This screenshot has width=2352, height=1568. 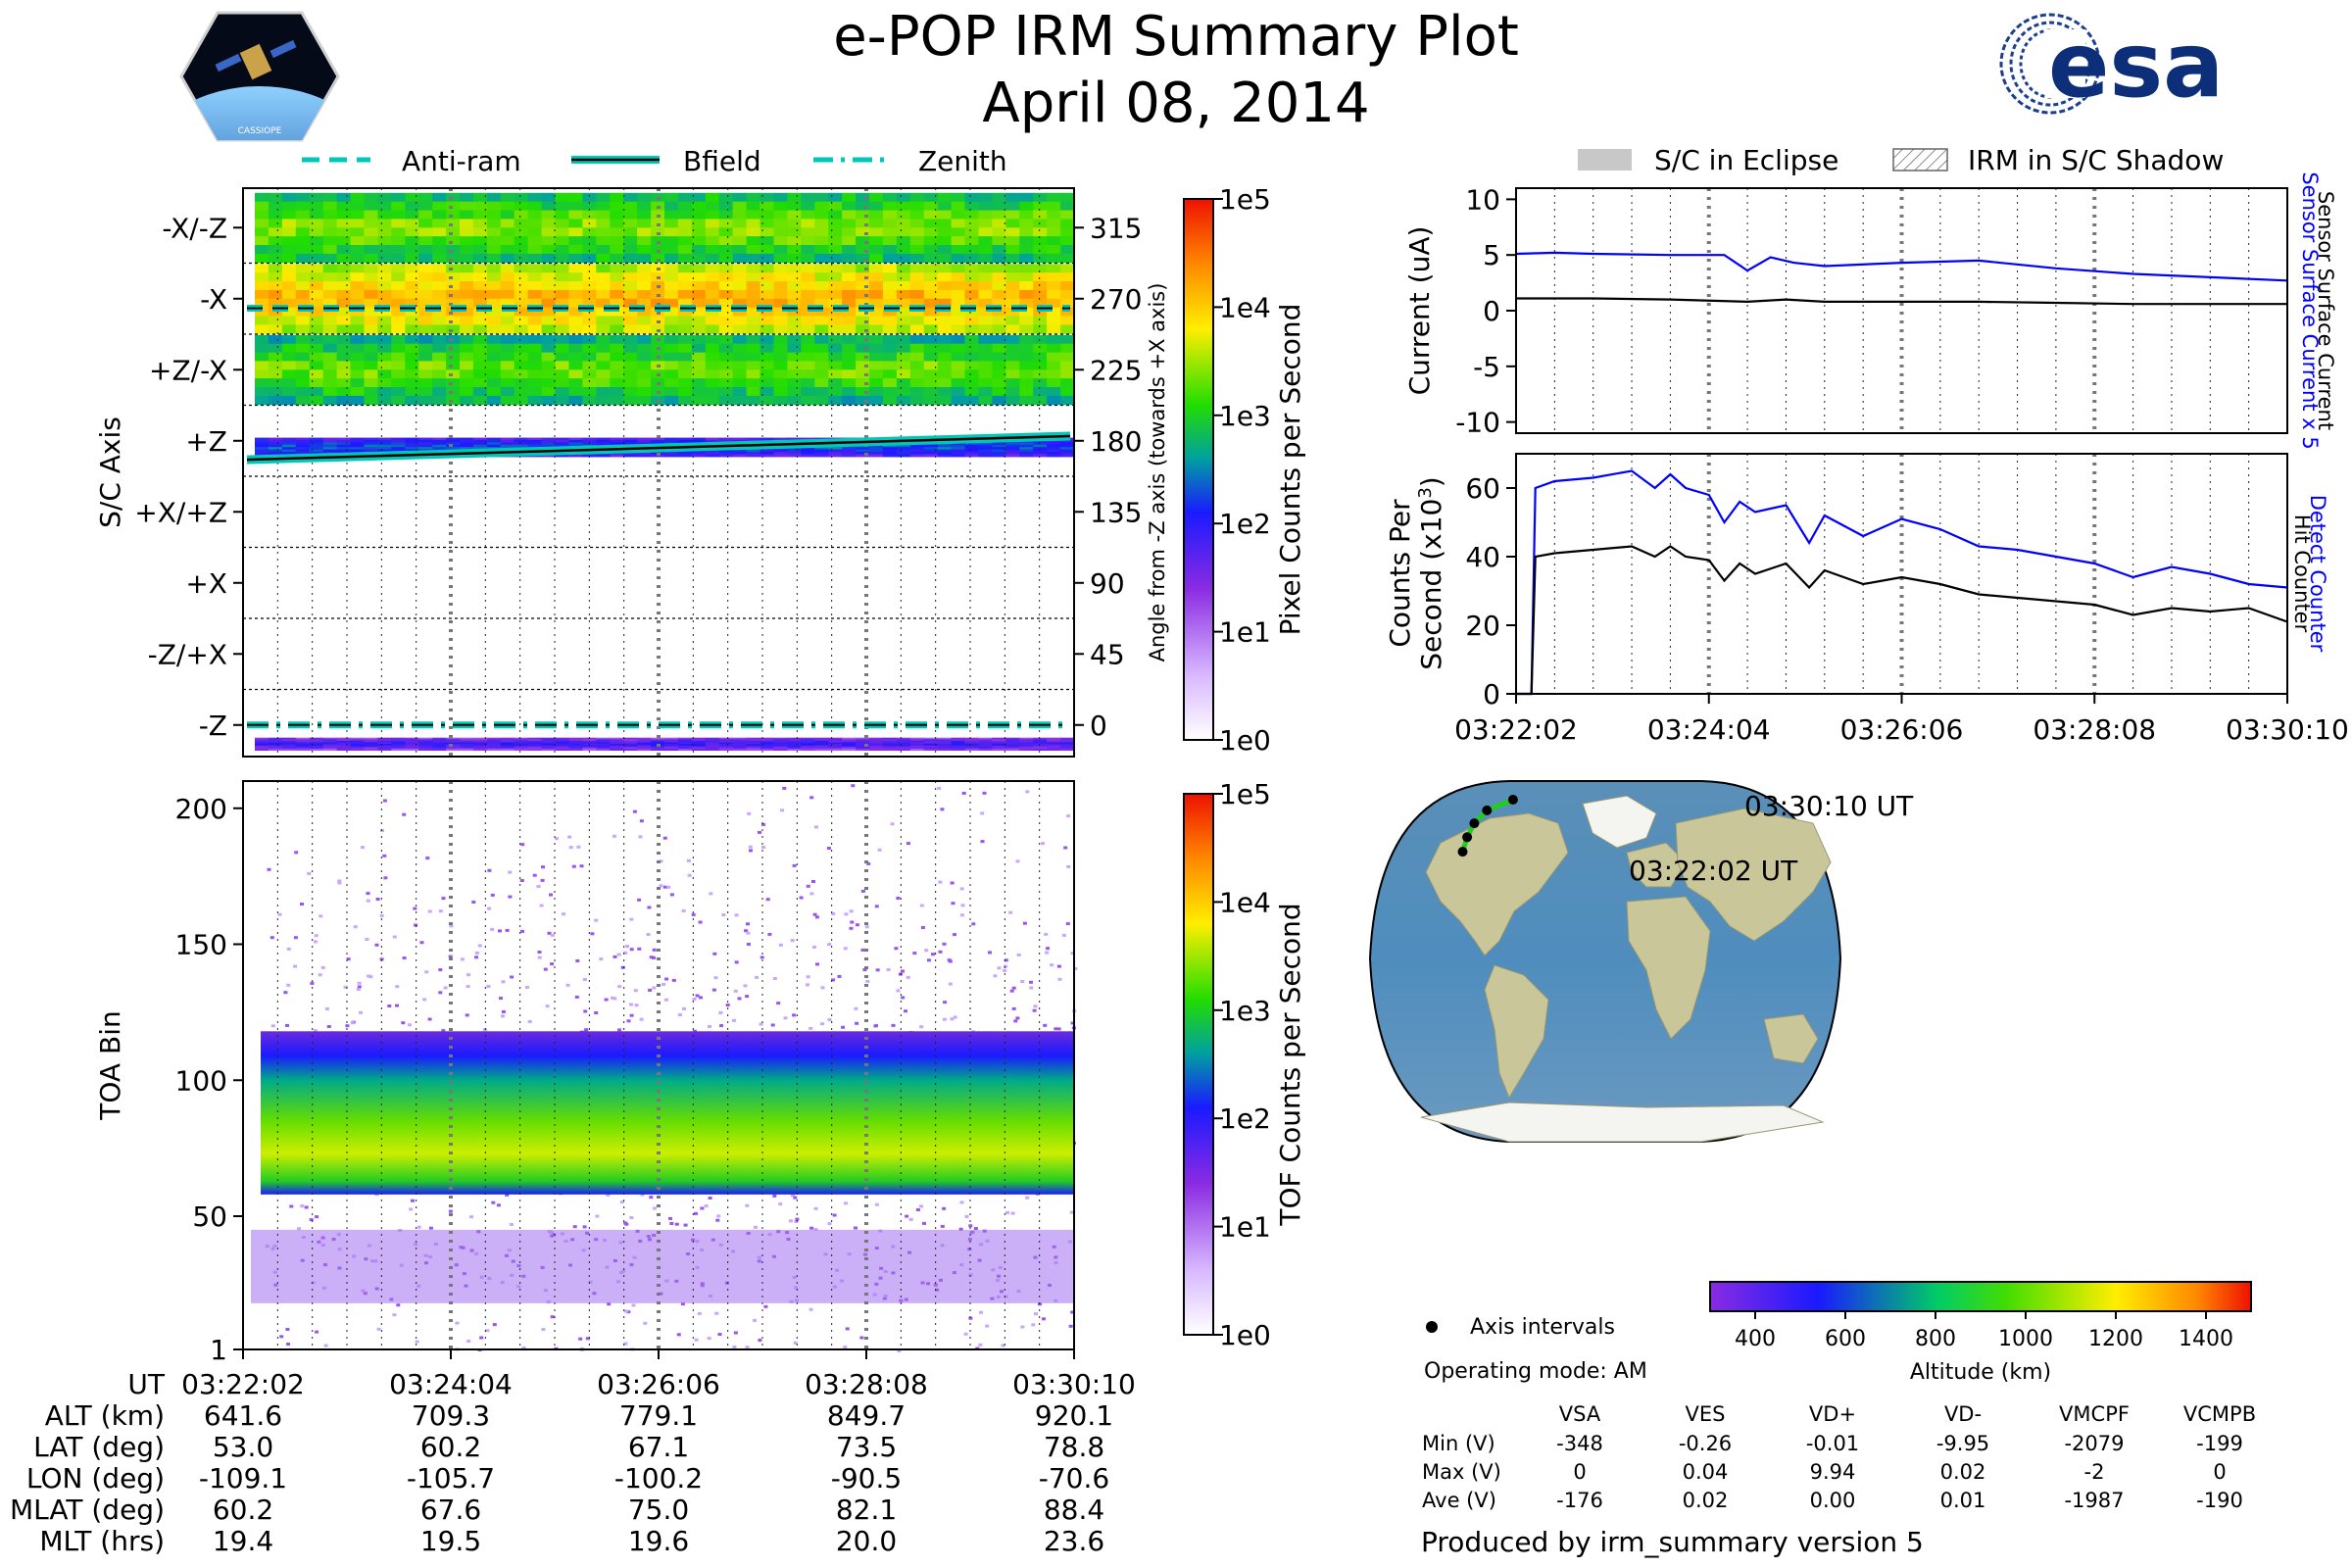 I want to click on ephemeris-cell: -109.1, so click(x=243, y=1478).